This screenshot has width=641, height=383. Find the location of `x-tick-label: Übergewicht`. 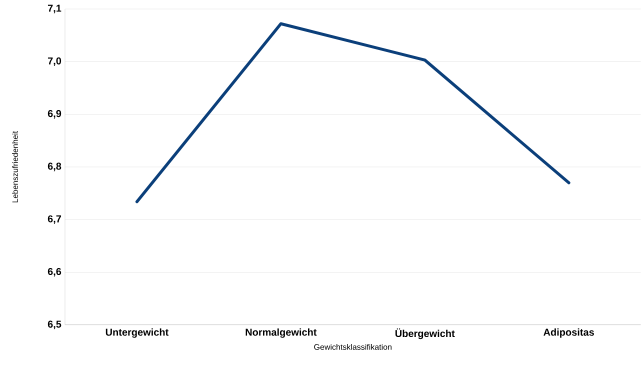

x-tick-label: Übergewicht is located at coordinates (425, 334).